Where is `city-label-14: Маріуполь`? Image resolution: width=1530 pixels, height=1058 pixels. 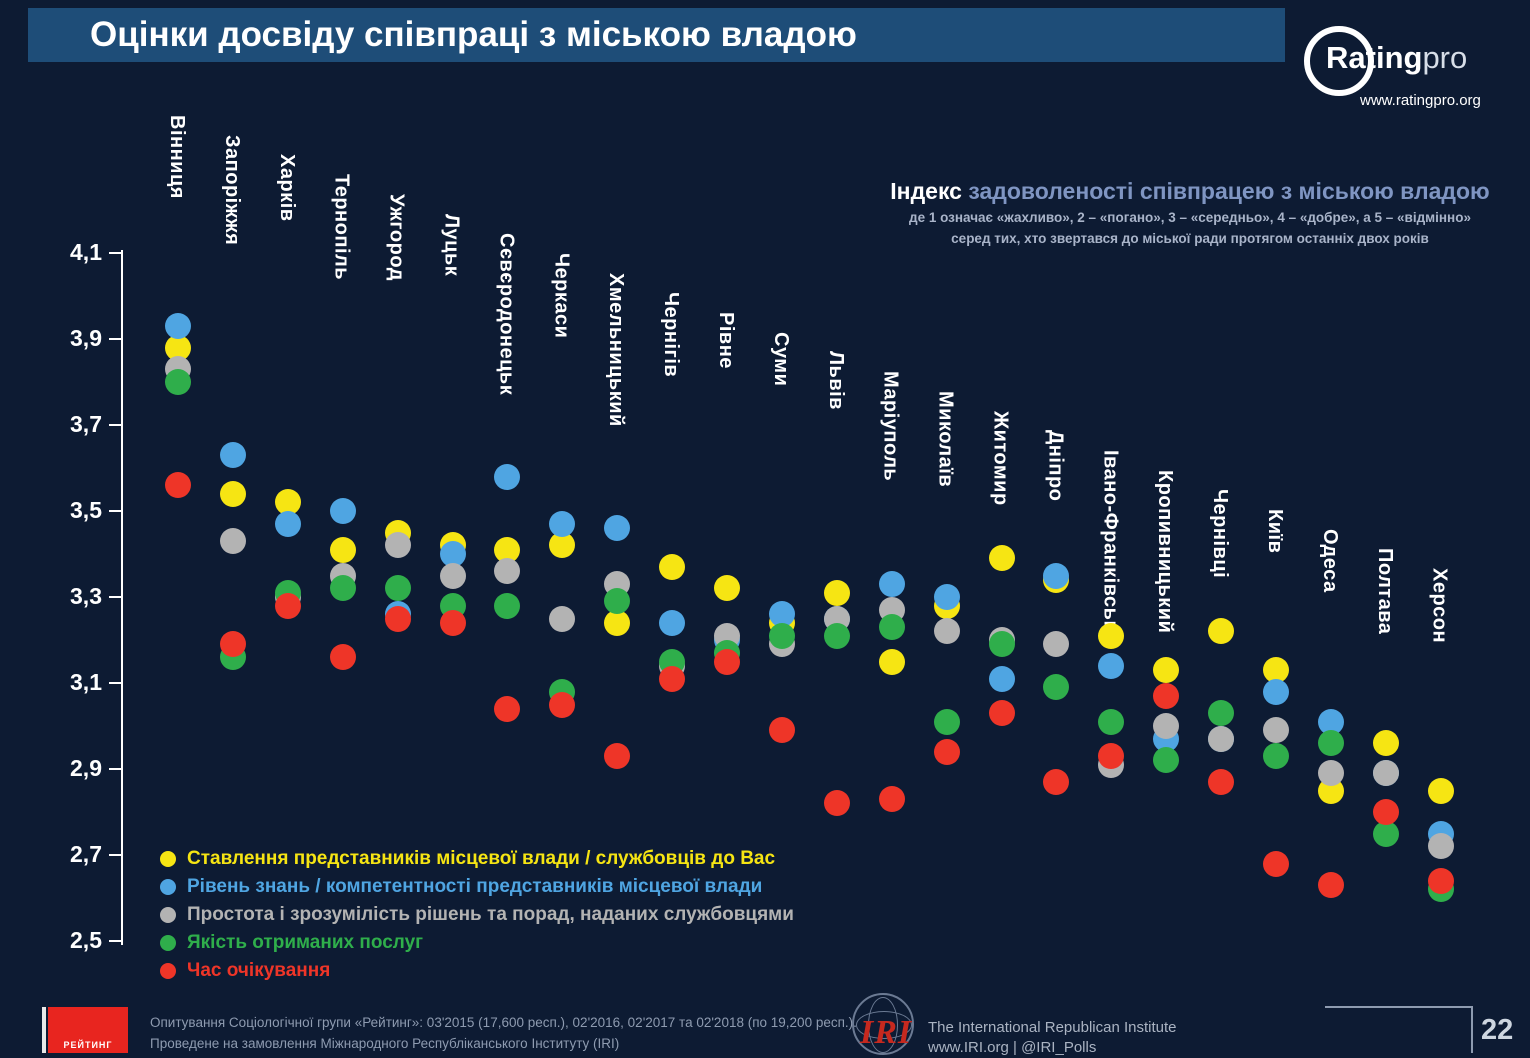 city-label-14: Маріуполь is located at coordinates (890, 426).